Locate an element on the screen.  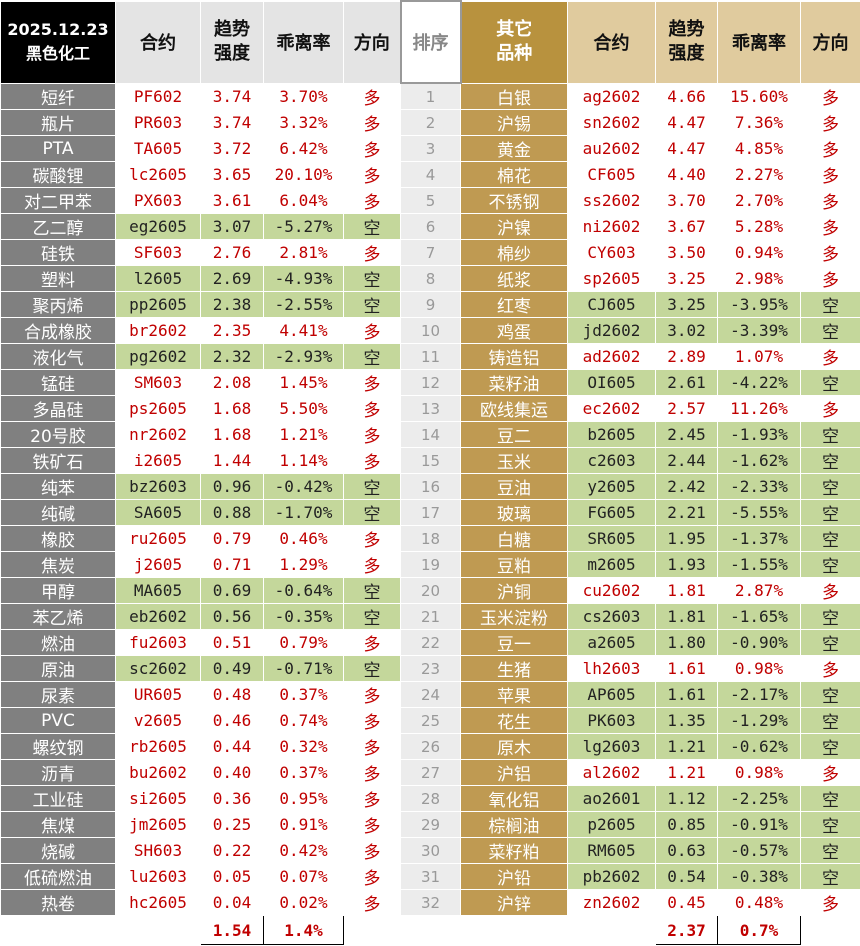
contract-code: PF602 is located at coordinates (158, 96).